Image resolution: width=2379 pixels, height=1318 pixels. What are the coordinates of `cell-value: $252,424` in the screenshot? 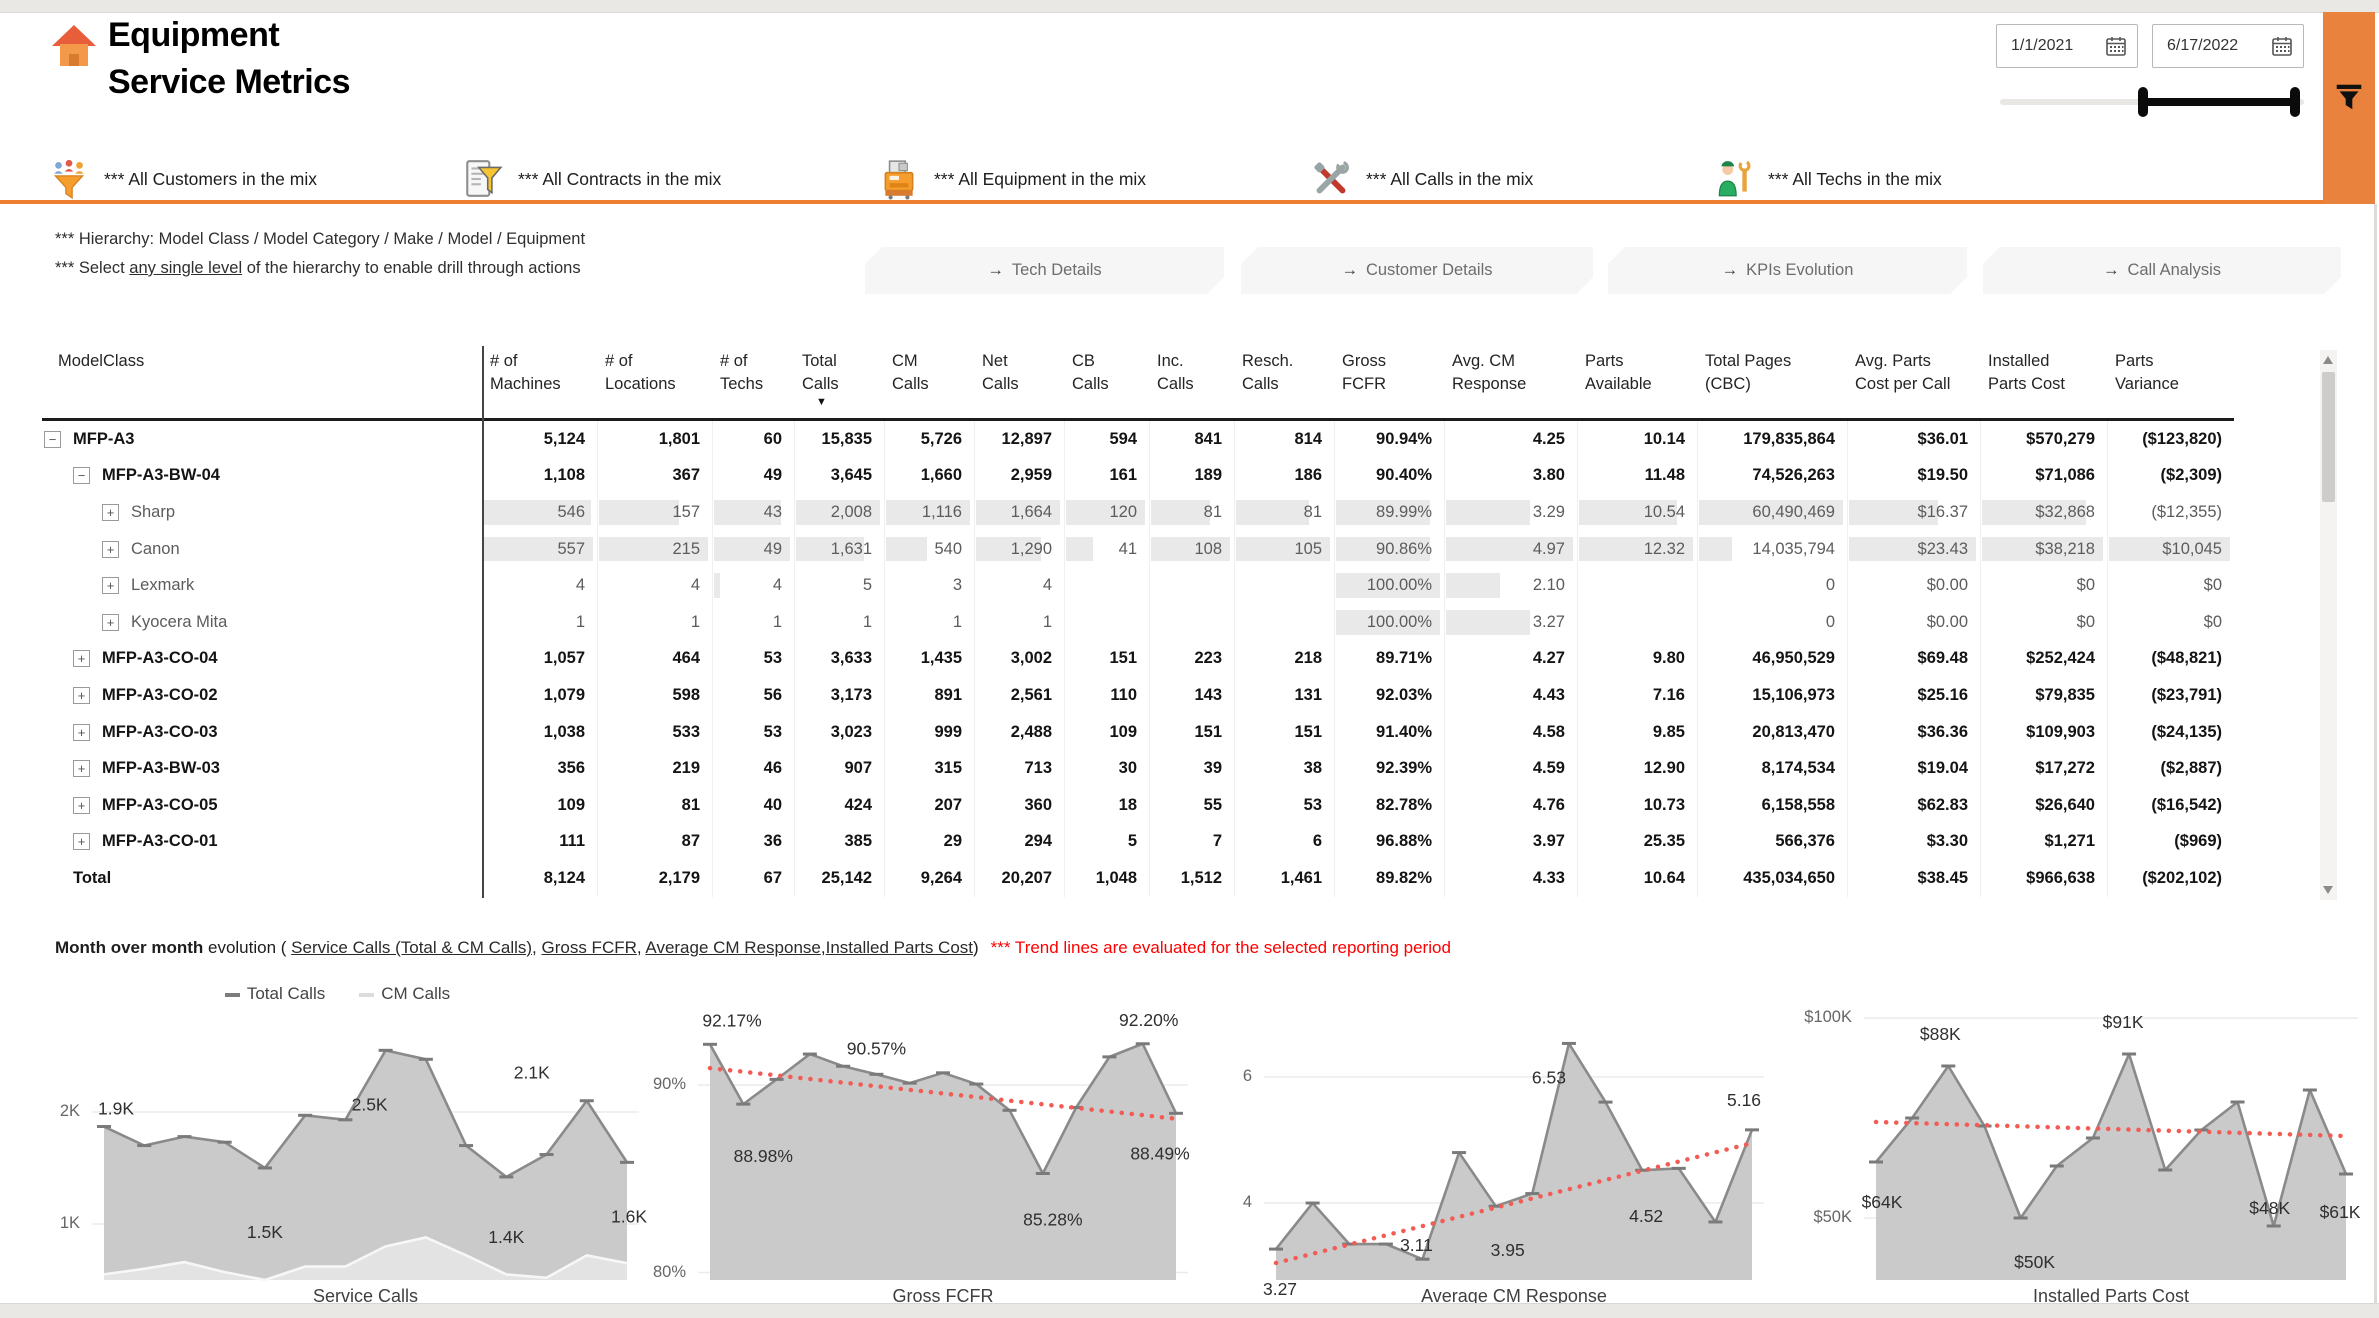 It's located at (2060, 658).